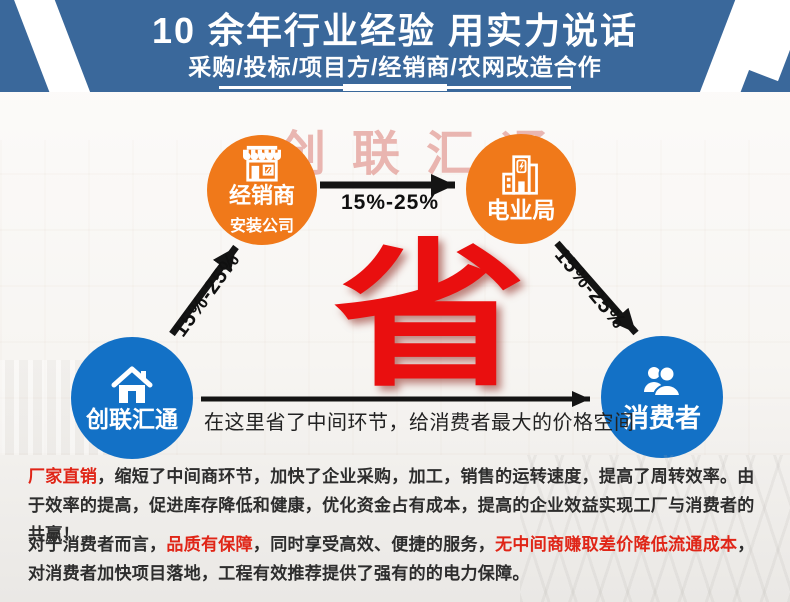 Image resolution: width=790 pixels, height=602 pixels. Describe the element at coordinates (521, 210) in the screenshot. I see `node-power-bureau-label: 电业局` at that location.